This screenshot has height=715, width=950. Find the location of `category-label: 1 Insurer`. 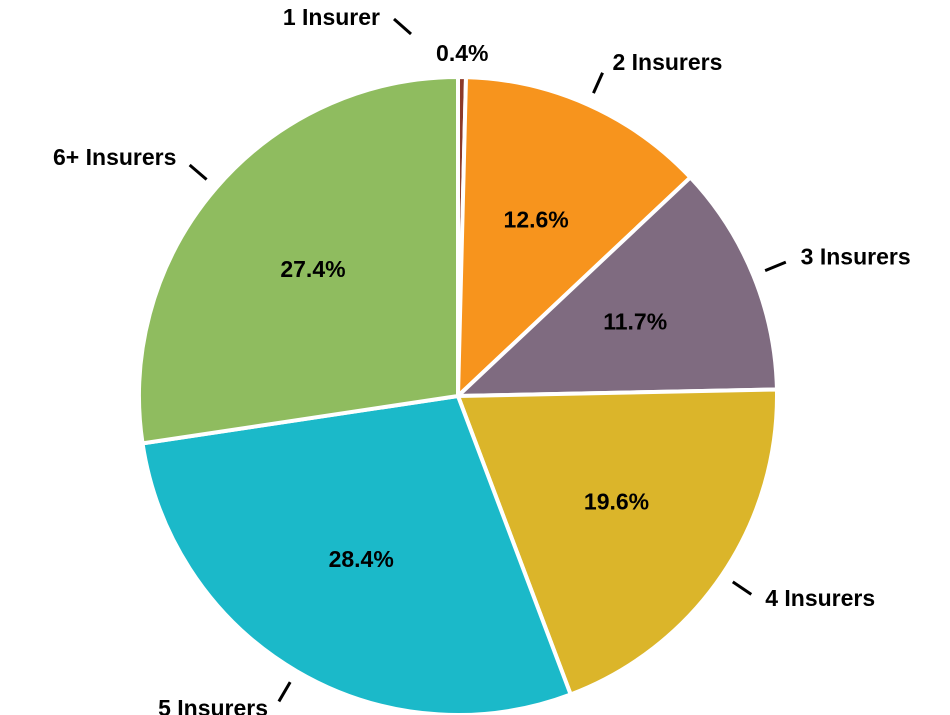

category-label: 1 Insurer is located at coordinates (331, 17).